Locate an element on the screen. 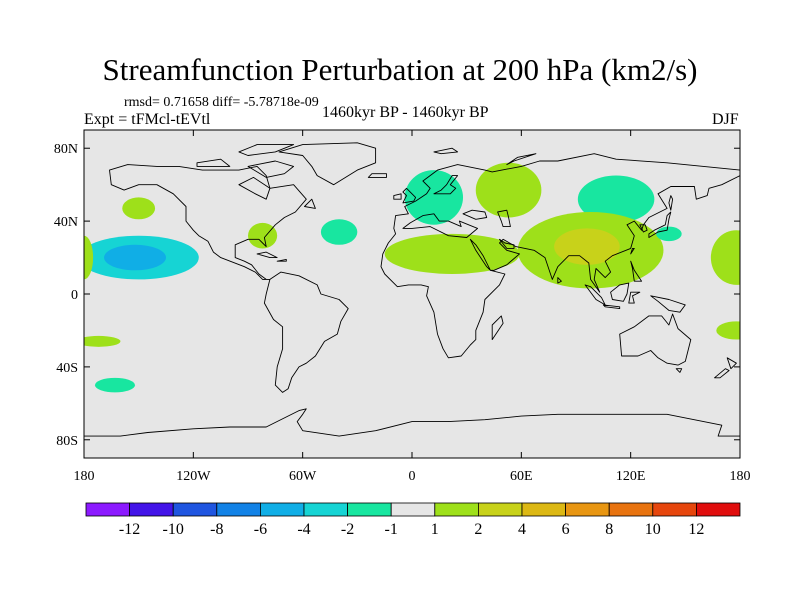 Image resolution: width=800 pixels, height=600 pixels. lon-tick-label: 60W is located at coordinates (303, 476).